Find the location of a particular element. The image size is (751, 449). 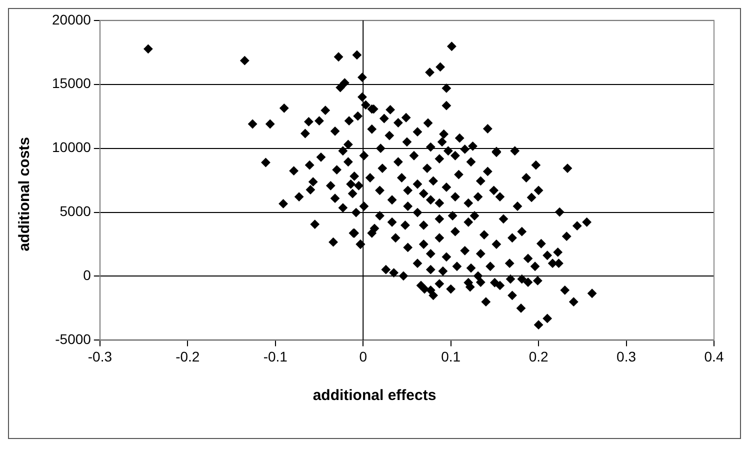

x-tick-label: 0.2 is located at coordinates (538, 356).